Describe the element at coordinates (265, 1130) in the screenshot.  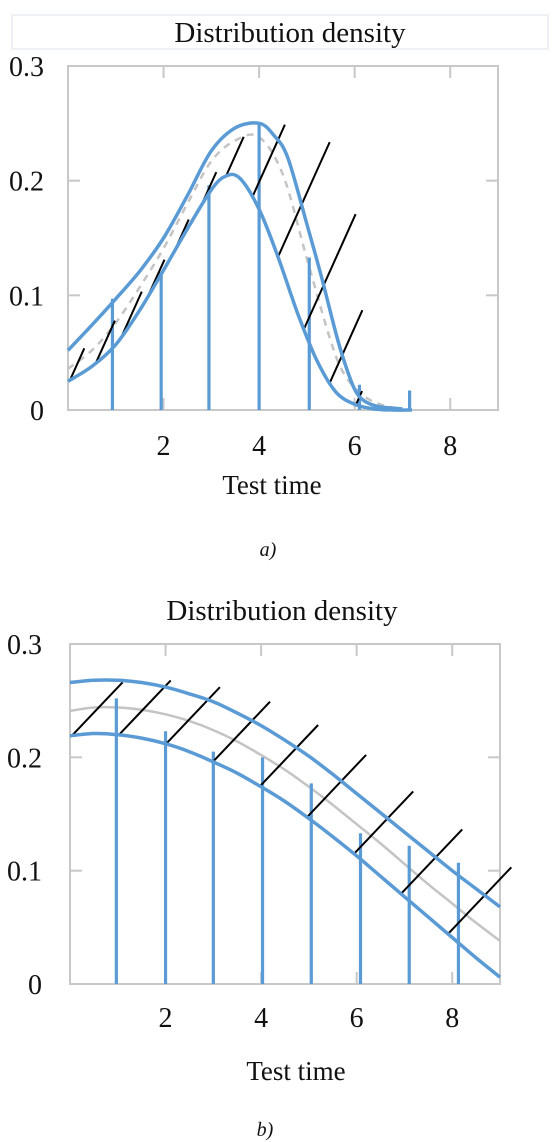
I see `panel-caption: b)` at that location.